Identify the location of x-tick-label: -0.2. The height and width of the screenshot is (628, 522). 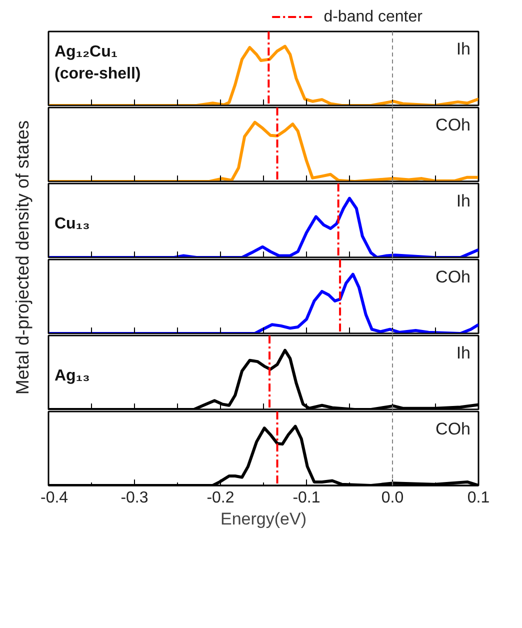
(220, 498).